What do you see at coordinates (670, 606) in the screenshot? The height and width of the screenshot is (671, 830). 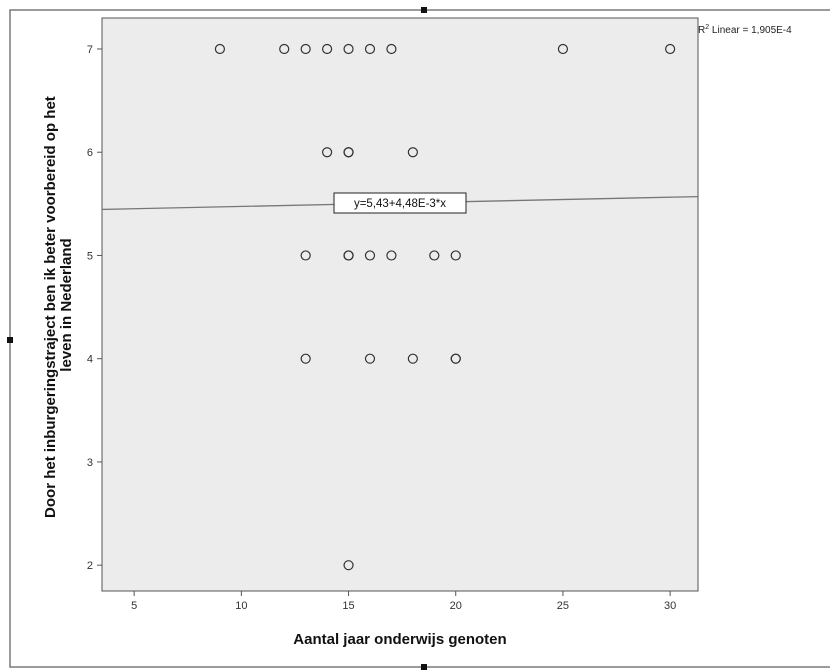 I see `x-tick-label: 30` at bounding box center [670, 606].